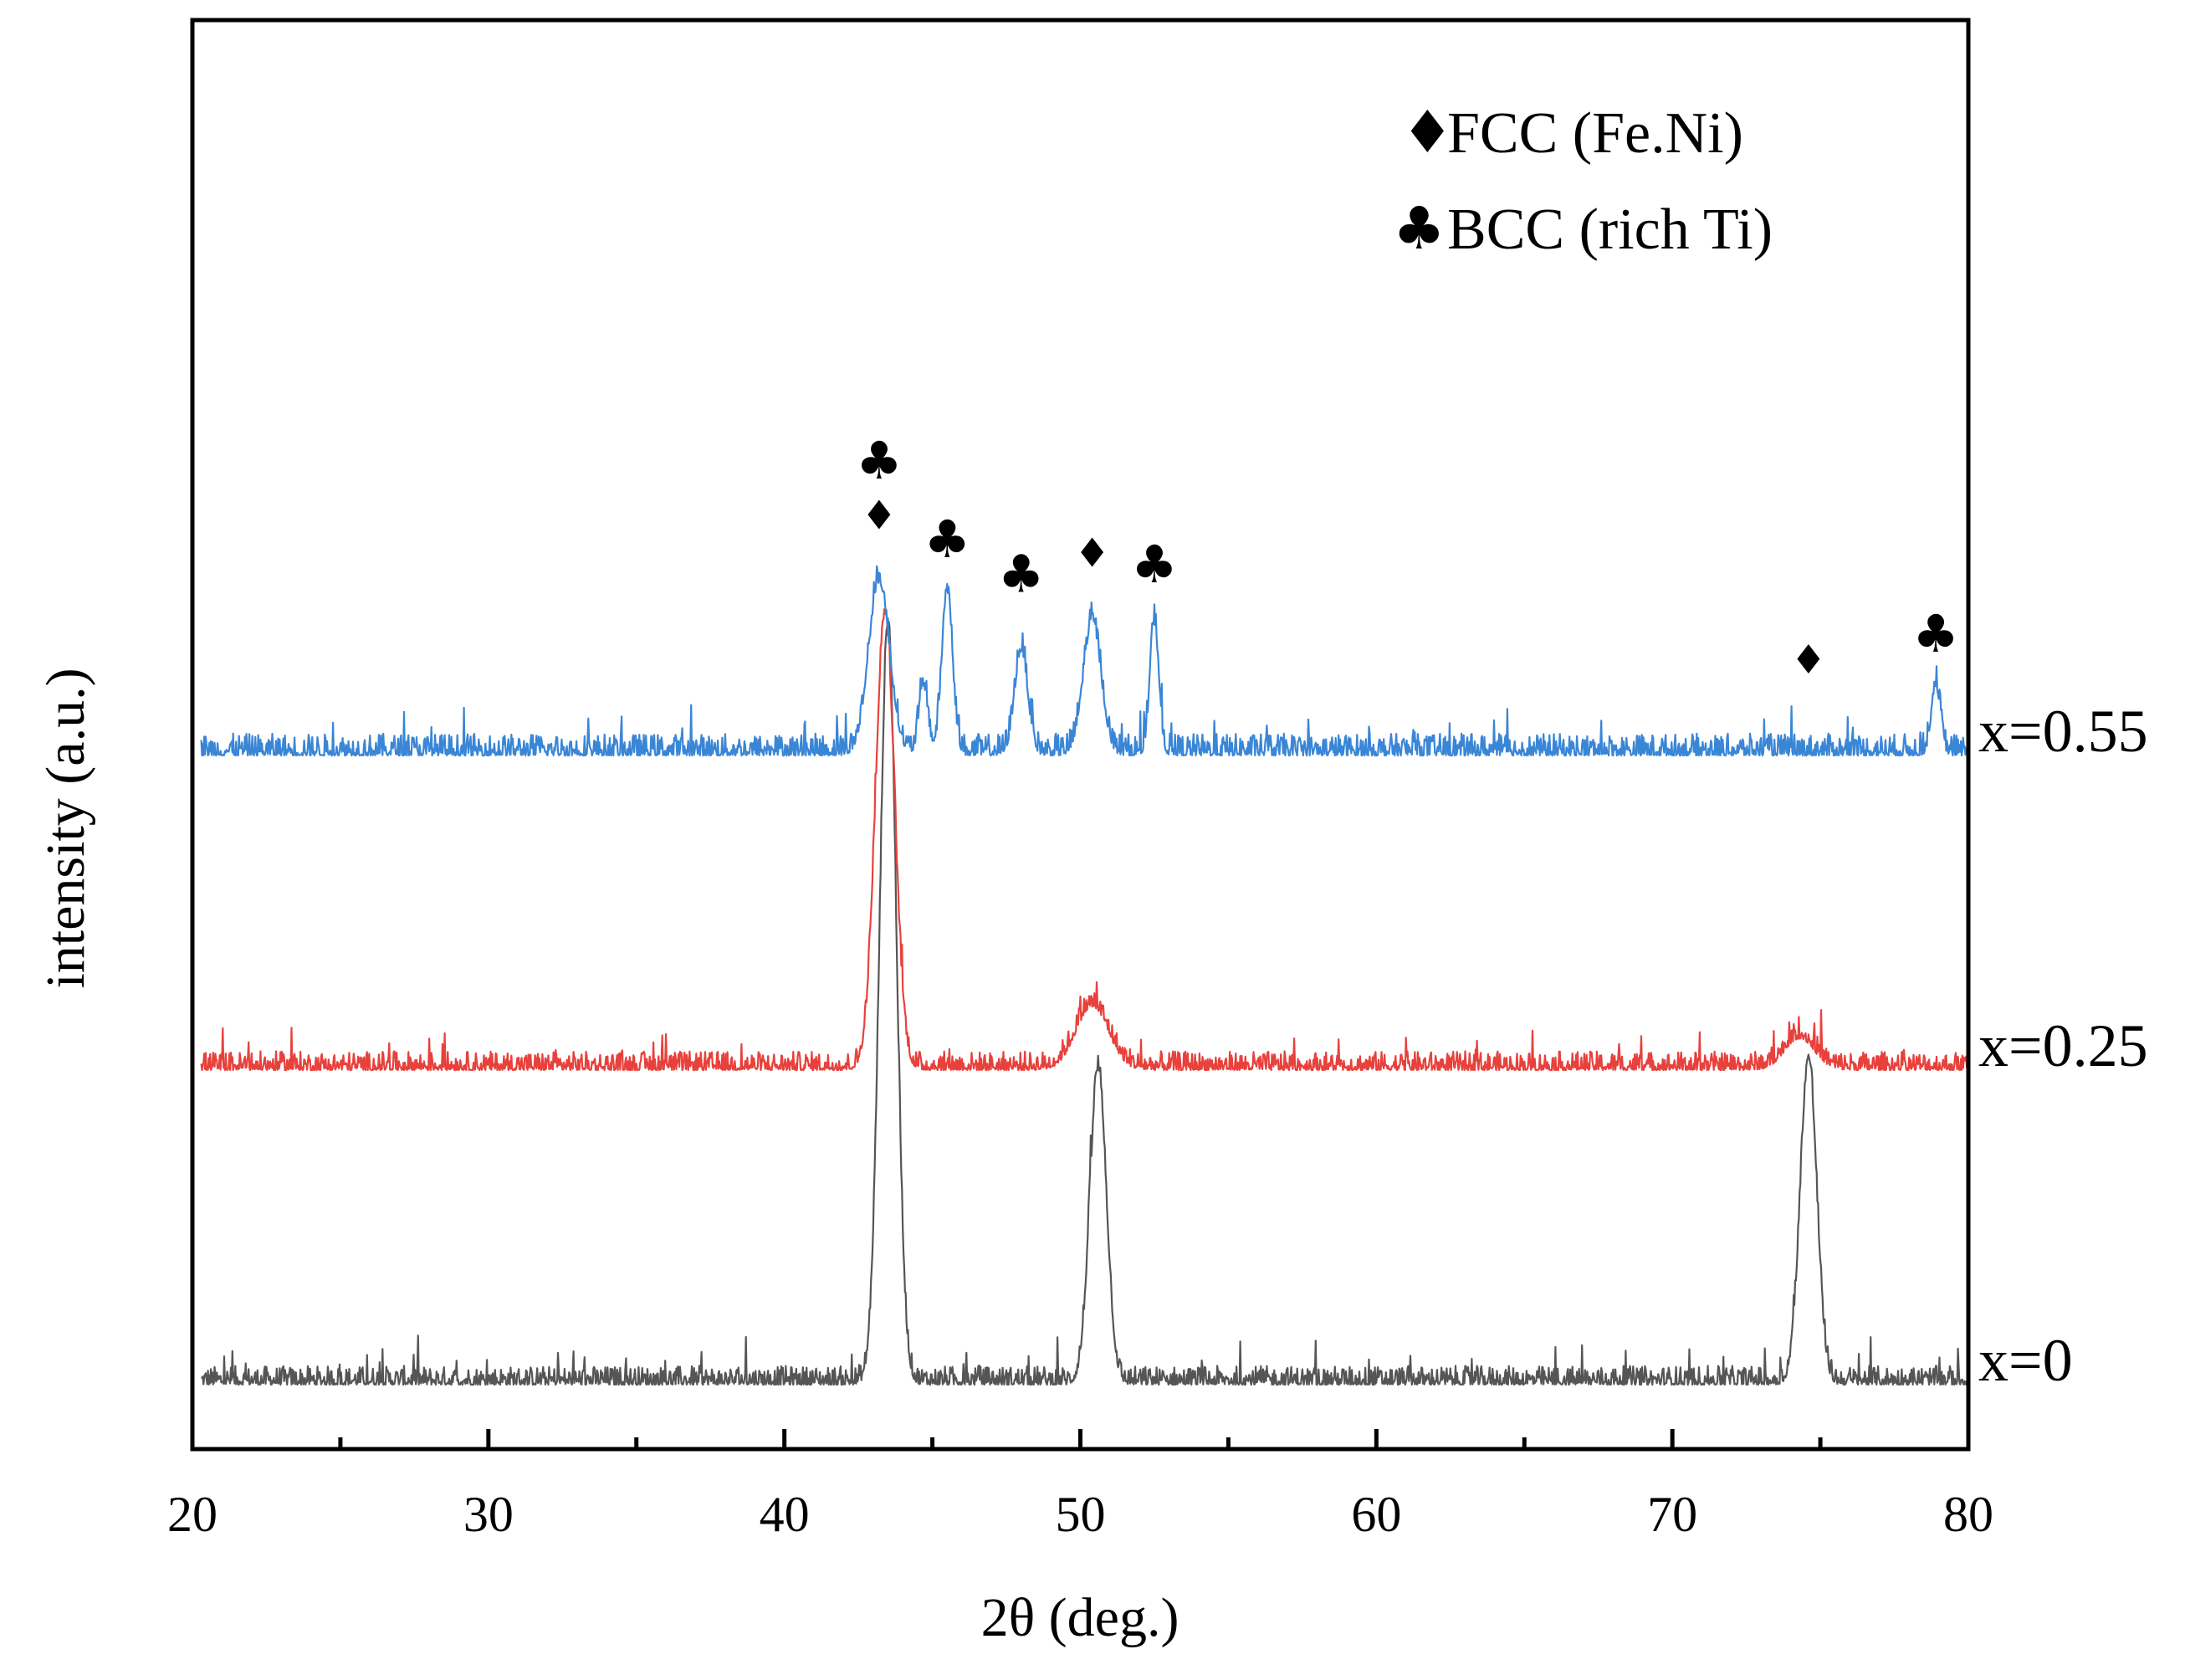 This screenshot has height=1680, width=2185. Describe the element at coordinates (1081, 1514) in the screenshot. I see `x-tick-label: 50` at that location.